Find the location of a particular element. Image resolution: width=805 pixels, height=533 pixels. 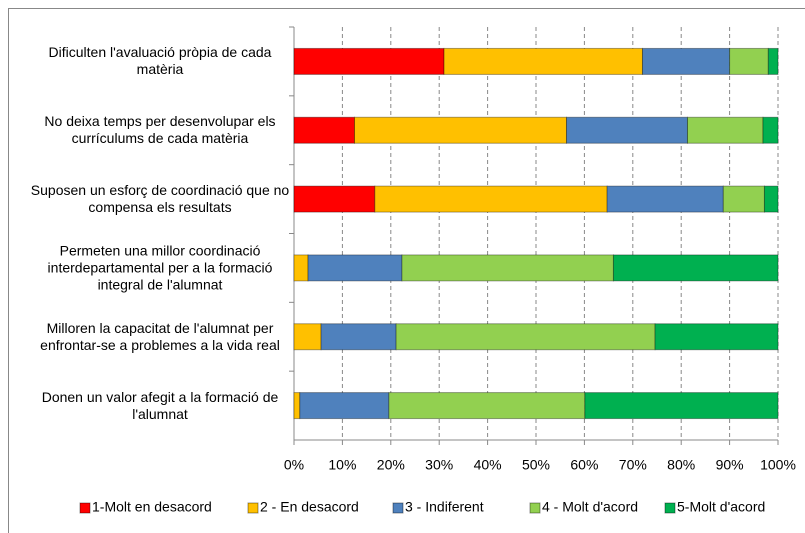

legend-label: 2 - En desacord is located at coordinates (309, 507).